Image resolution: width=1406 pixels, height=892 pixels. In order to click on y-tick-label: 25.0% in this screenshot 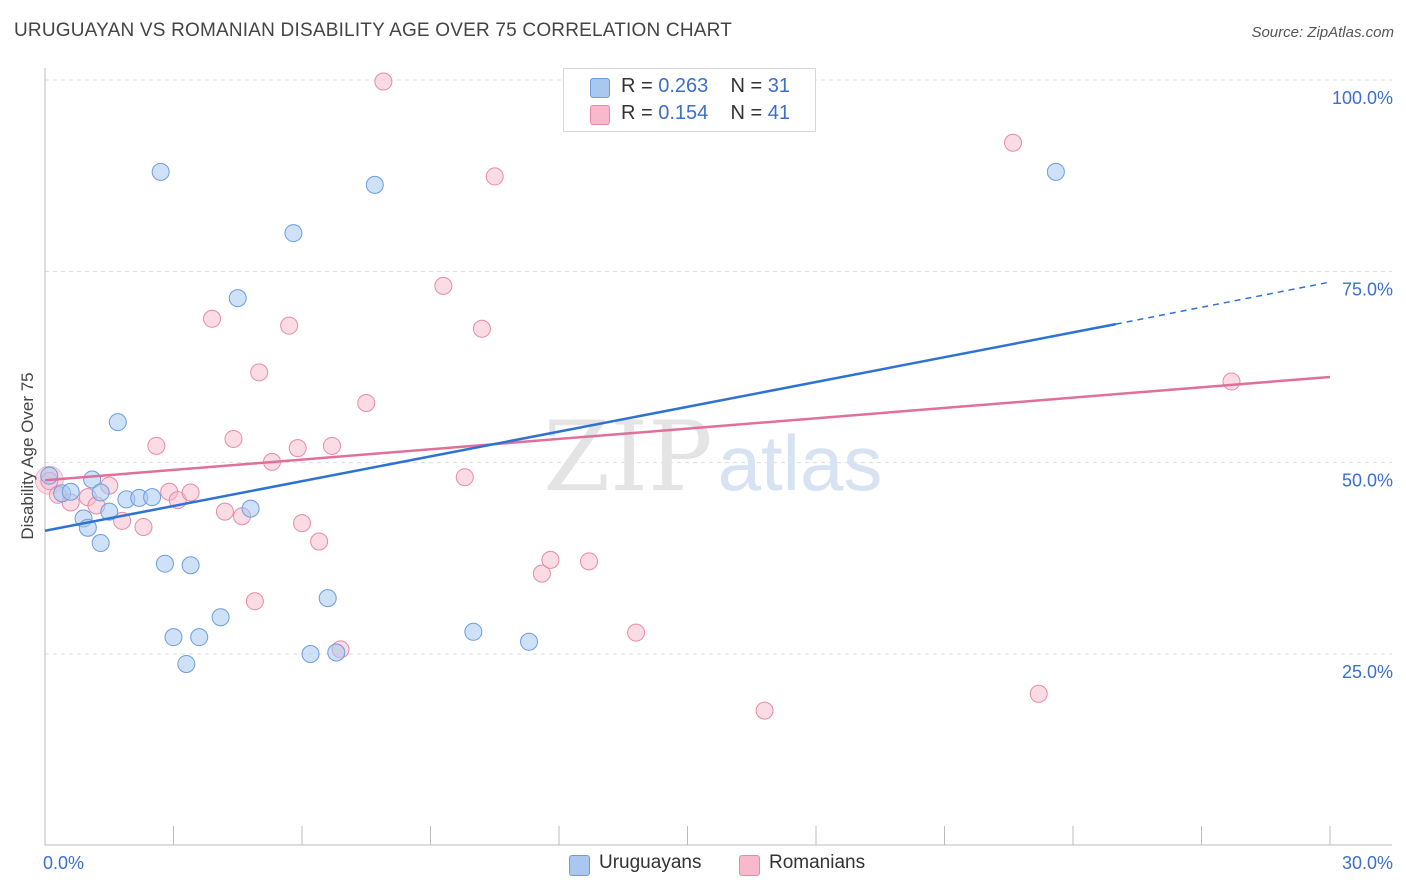, I will do `click(1367, 672)`.